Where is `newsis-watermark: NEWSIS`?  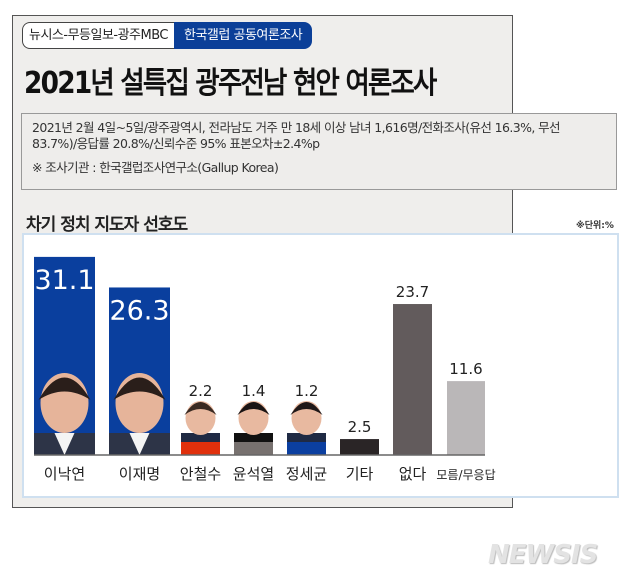 newsis-watermark: NEWSIS is located at coordinates (543, 555).